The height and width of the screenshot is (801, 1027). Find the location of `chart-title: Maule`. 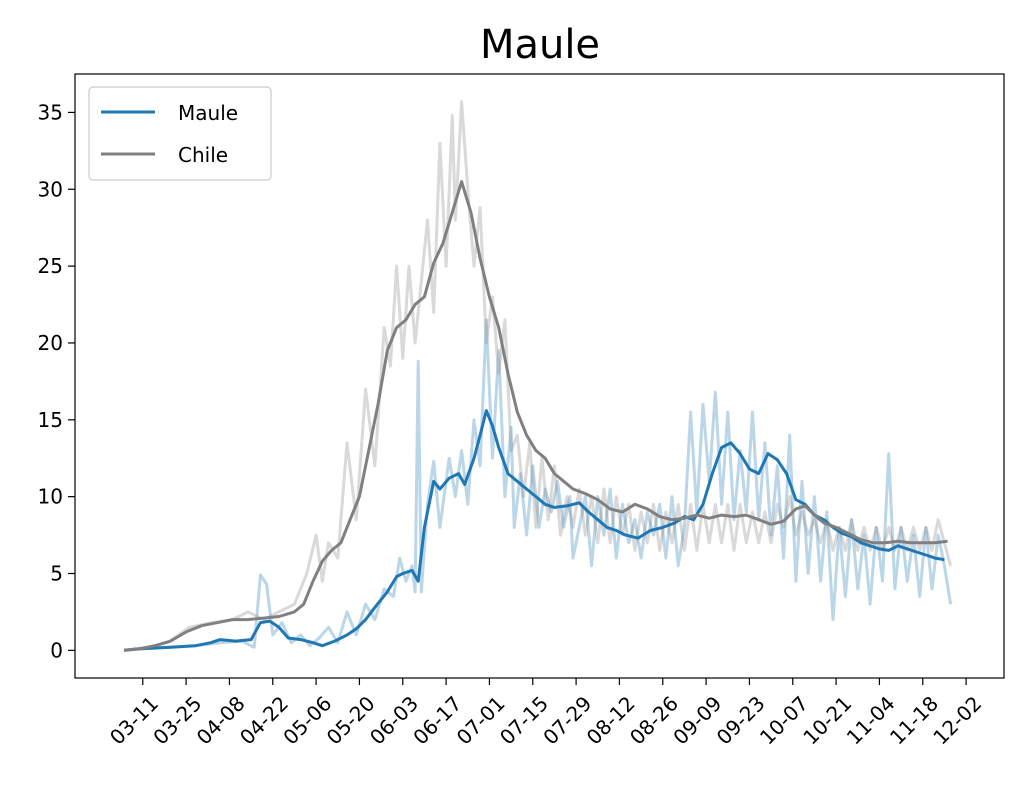

chart-title: Maule is located at coordinates (540, 45).